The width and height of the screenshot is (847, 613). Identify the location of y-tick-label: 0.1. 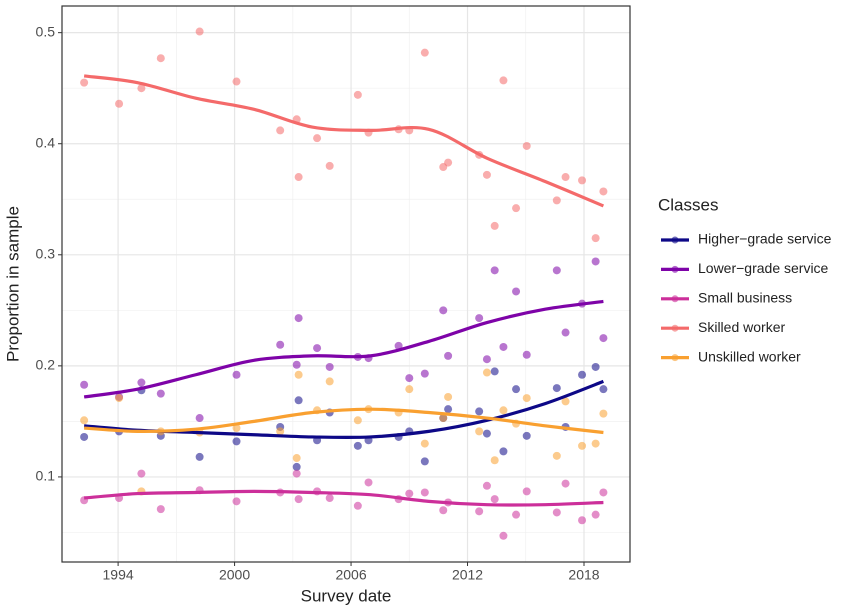
(46, 476).